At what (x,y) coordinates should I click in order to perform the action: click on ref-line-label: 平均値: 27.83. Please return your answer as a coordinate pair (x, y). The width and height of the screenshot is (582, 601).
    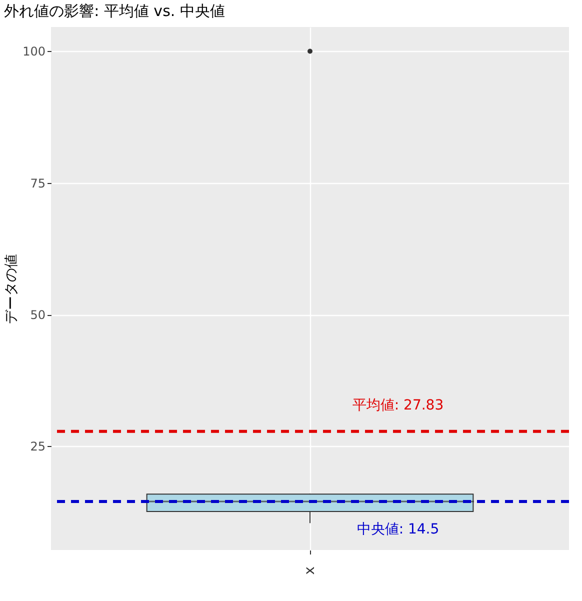
    Looking at the image, I should click on (398, 405).